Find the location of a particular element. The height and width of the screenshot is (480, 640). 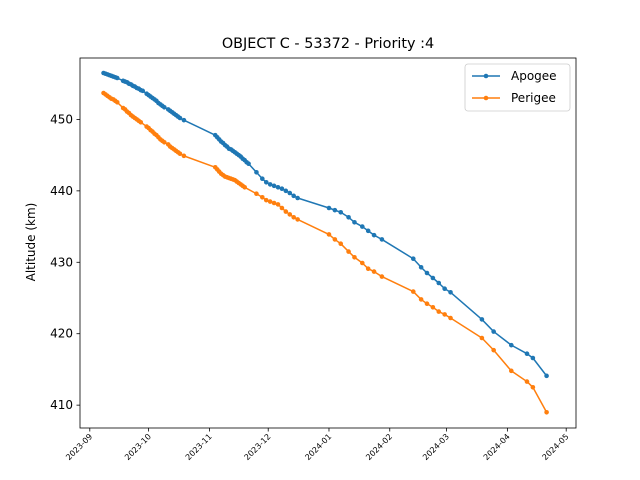

y-tick-label: 440 is located at coordinates (61, 191).